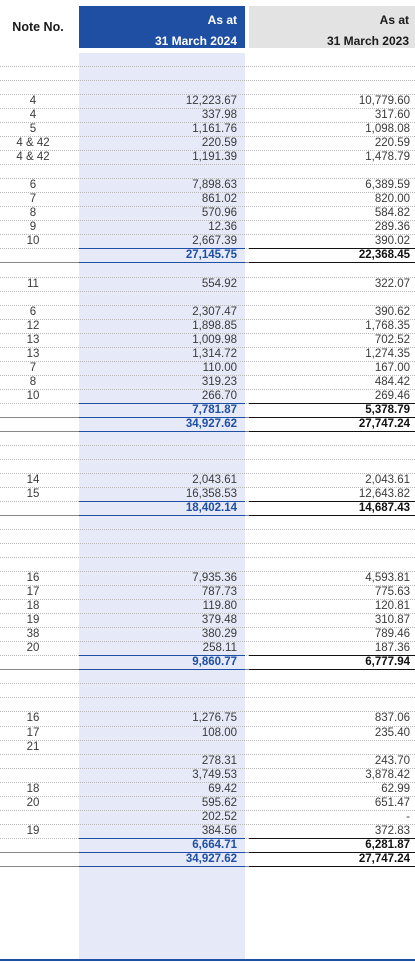 Image resolution: width=415 pixels, height=963 pixels. I want to click on current-year-header-line1: As at, so click(222, 20).